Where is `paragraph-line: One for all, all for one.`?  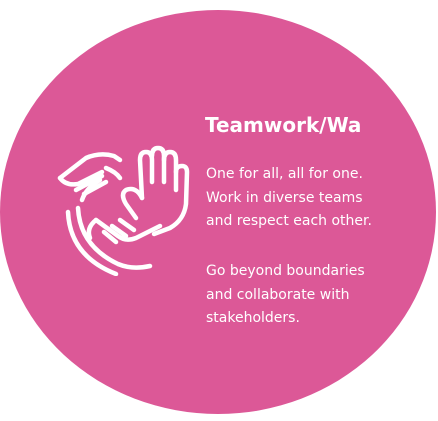 paragraph-line: One for all, all for one. is located at coordinates (284, 174).